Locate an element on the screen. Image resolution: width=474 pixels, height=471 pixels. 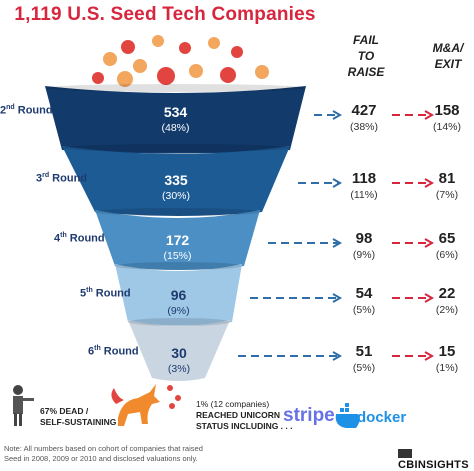
unicorn-label-3: STATUS INCLUDING . . . is located at coordinates (244, 426).